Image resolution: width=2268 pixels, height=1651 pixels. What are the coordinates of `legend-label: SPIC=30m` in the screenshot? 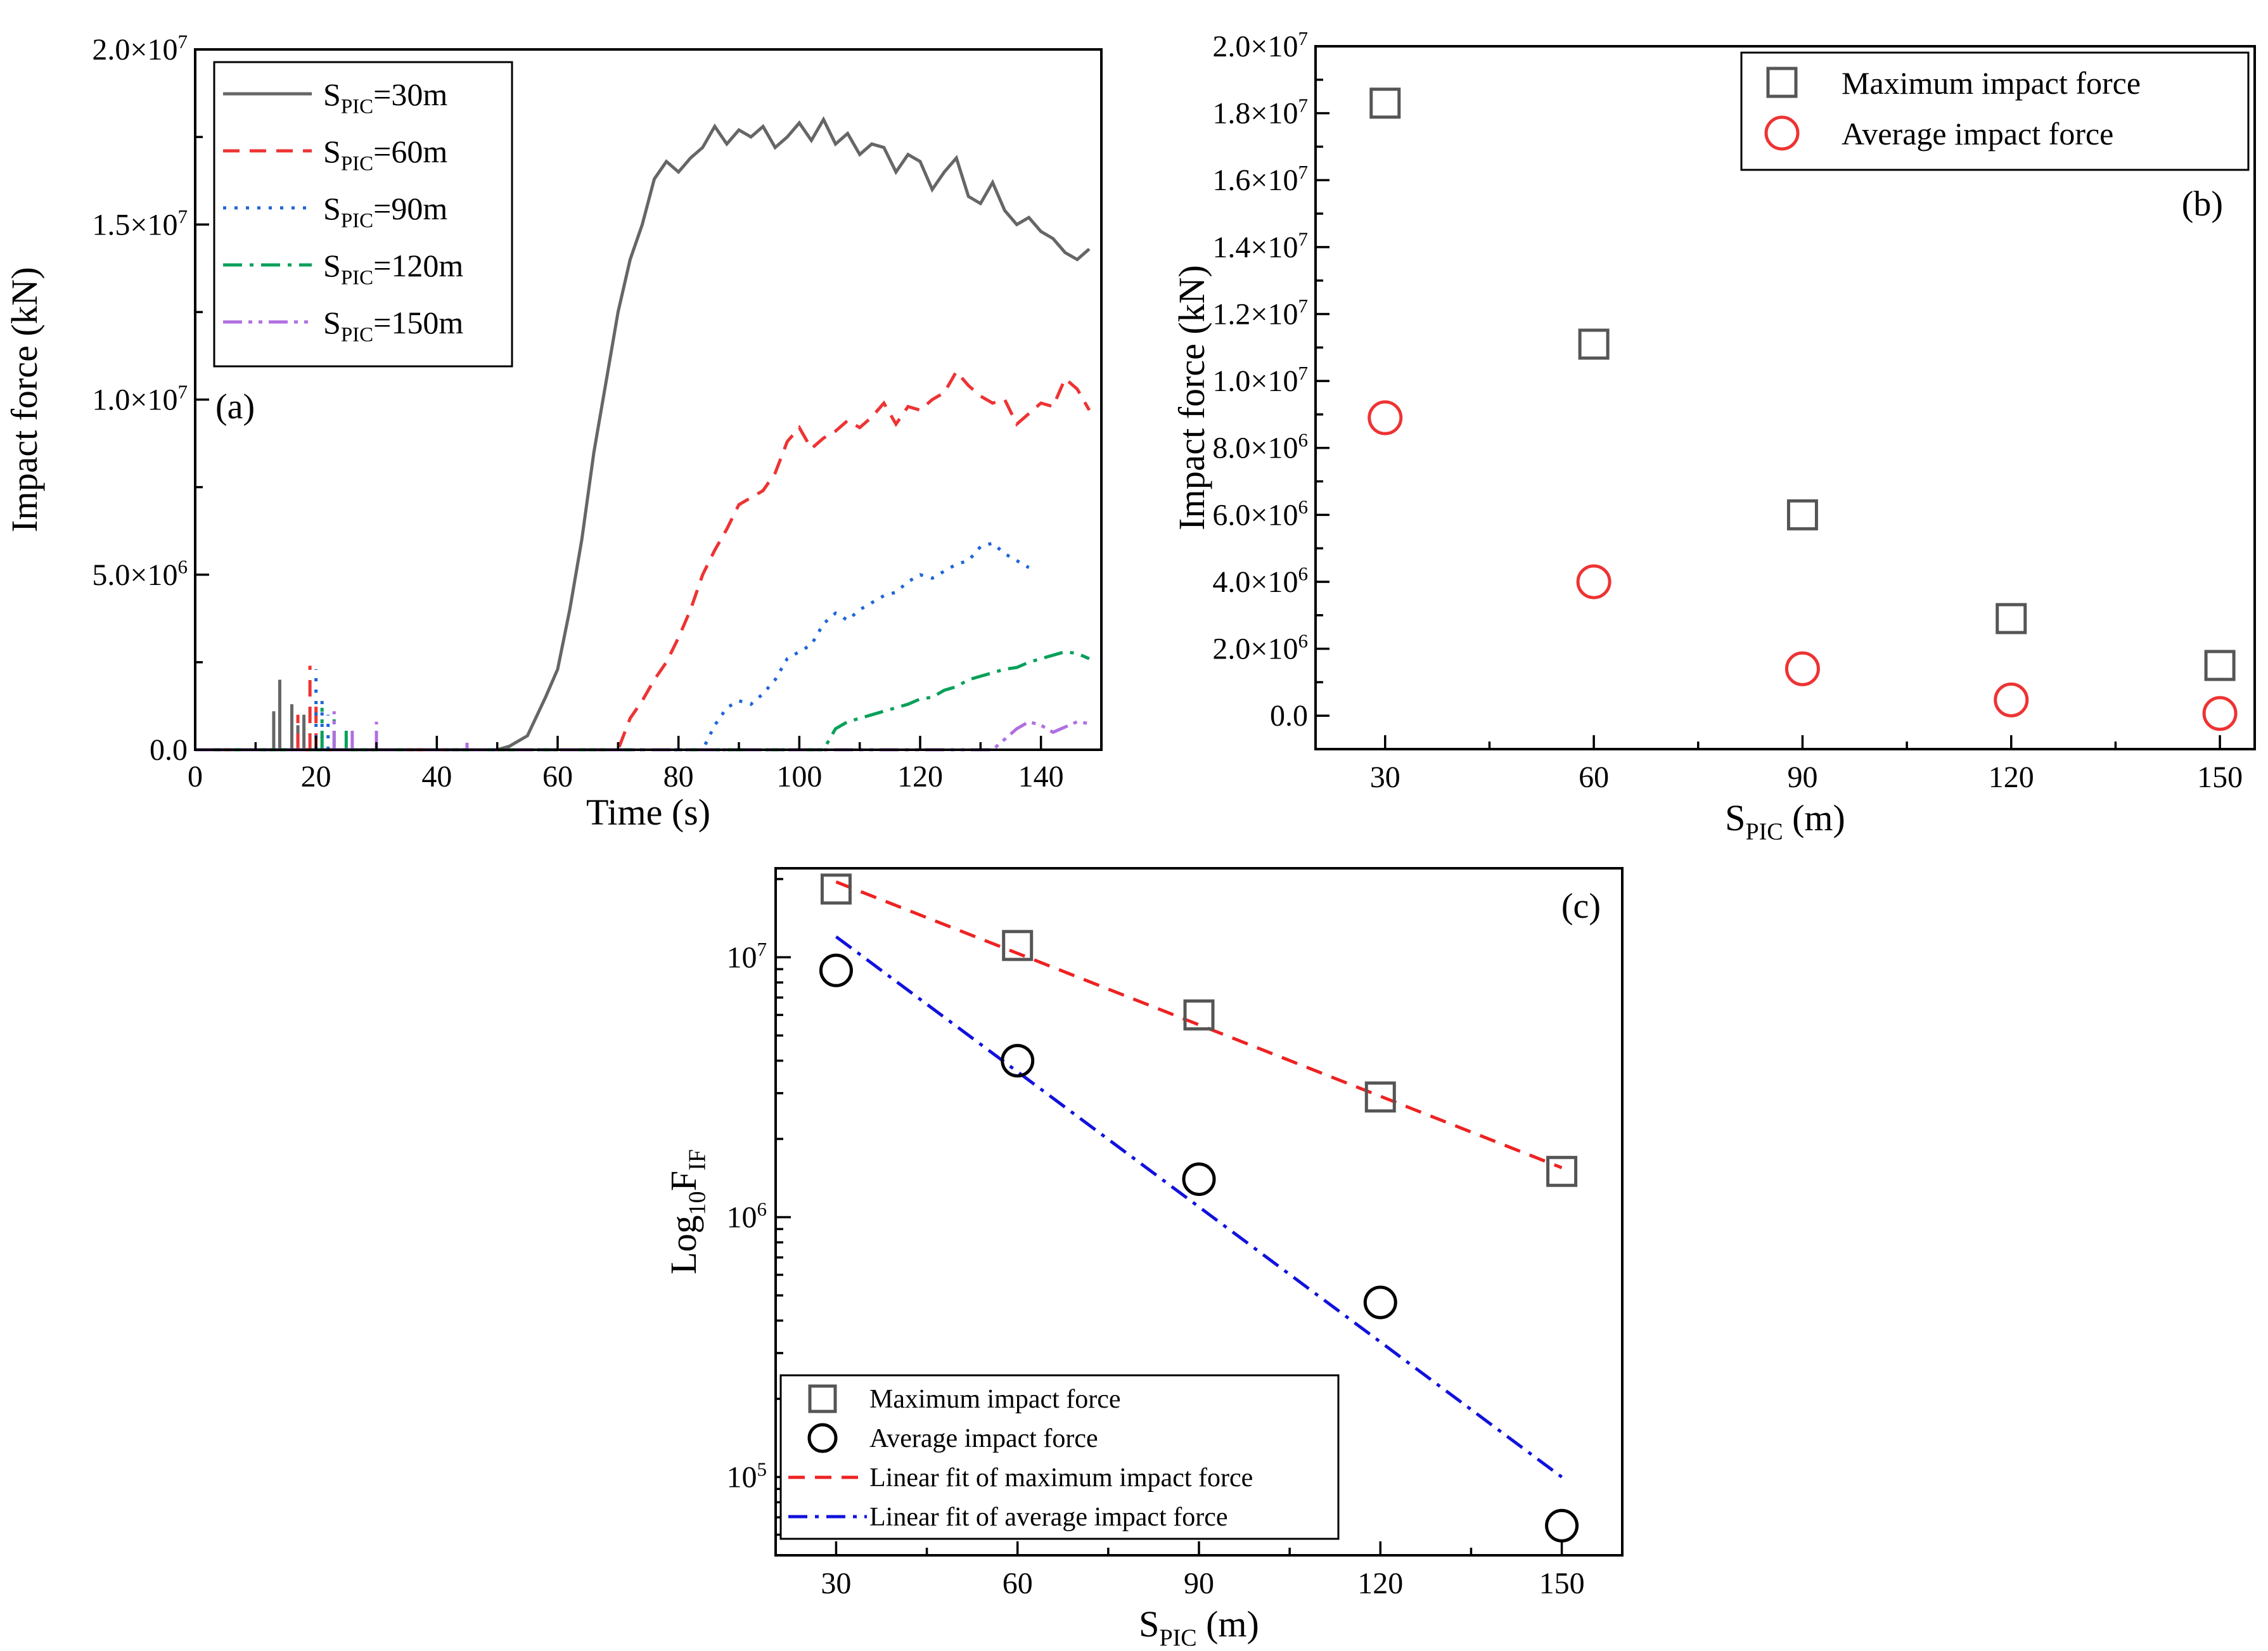 It's located at (385, 98).